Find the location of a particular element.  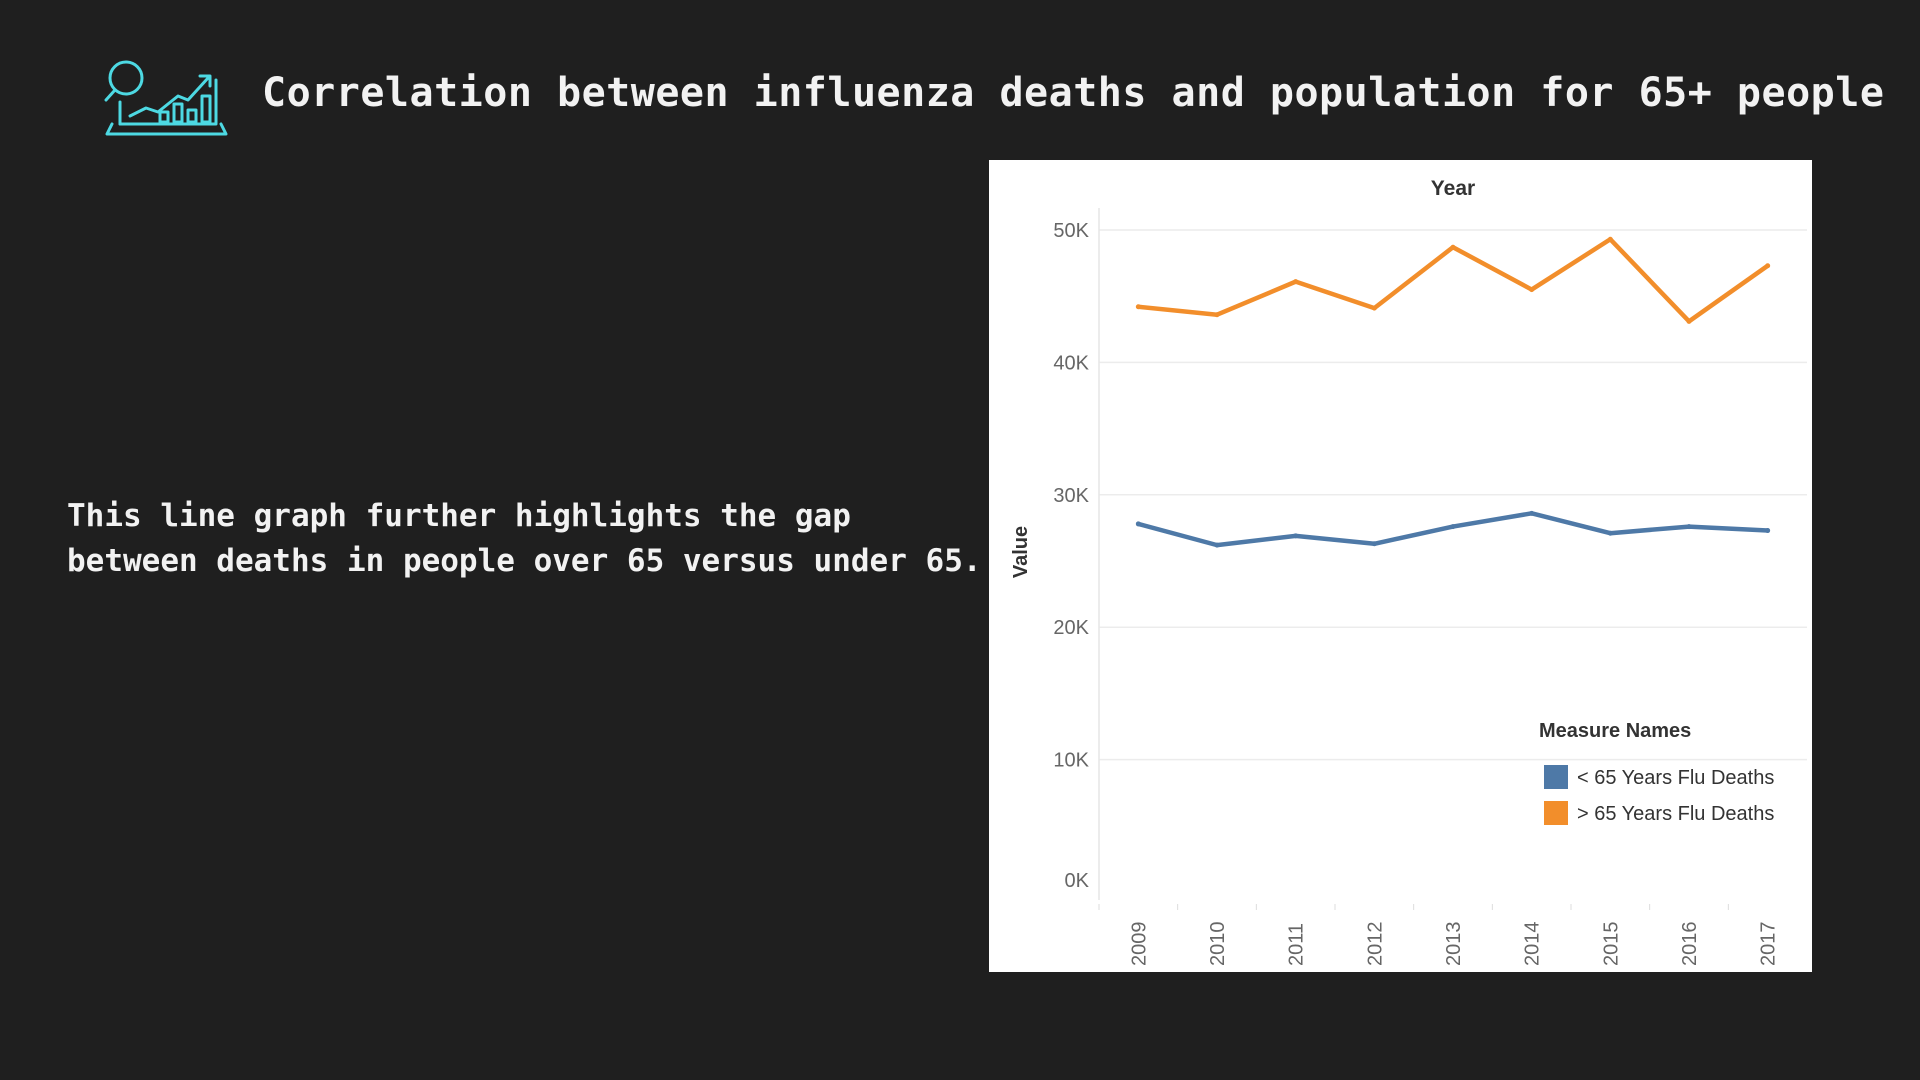

y-axis-label: Value is located at coordinates (1021, 552).